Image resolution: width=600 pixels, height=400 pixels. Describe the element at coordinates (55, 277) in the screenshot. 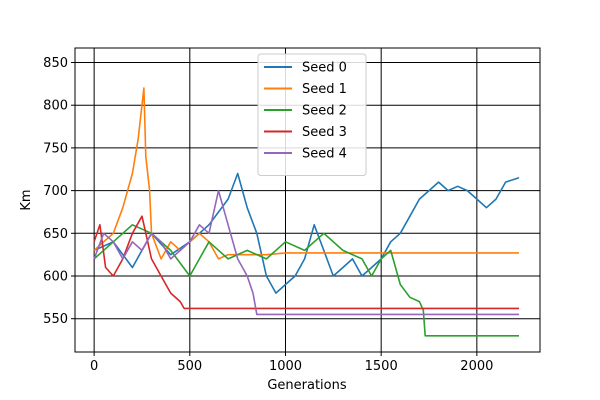

I see `y-tick-label: 600` at that location.